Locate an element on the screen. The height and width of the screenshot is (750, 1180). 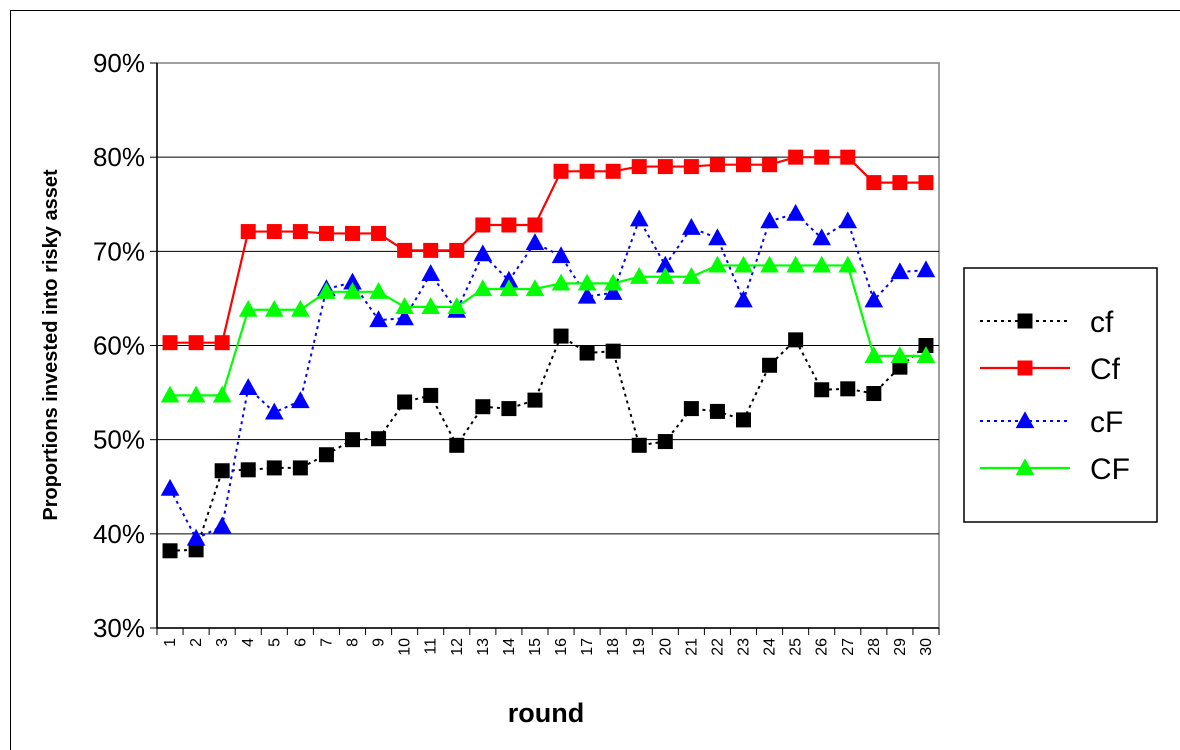
y-tick-label: 50% is located at coordinates (119, 440).